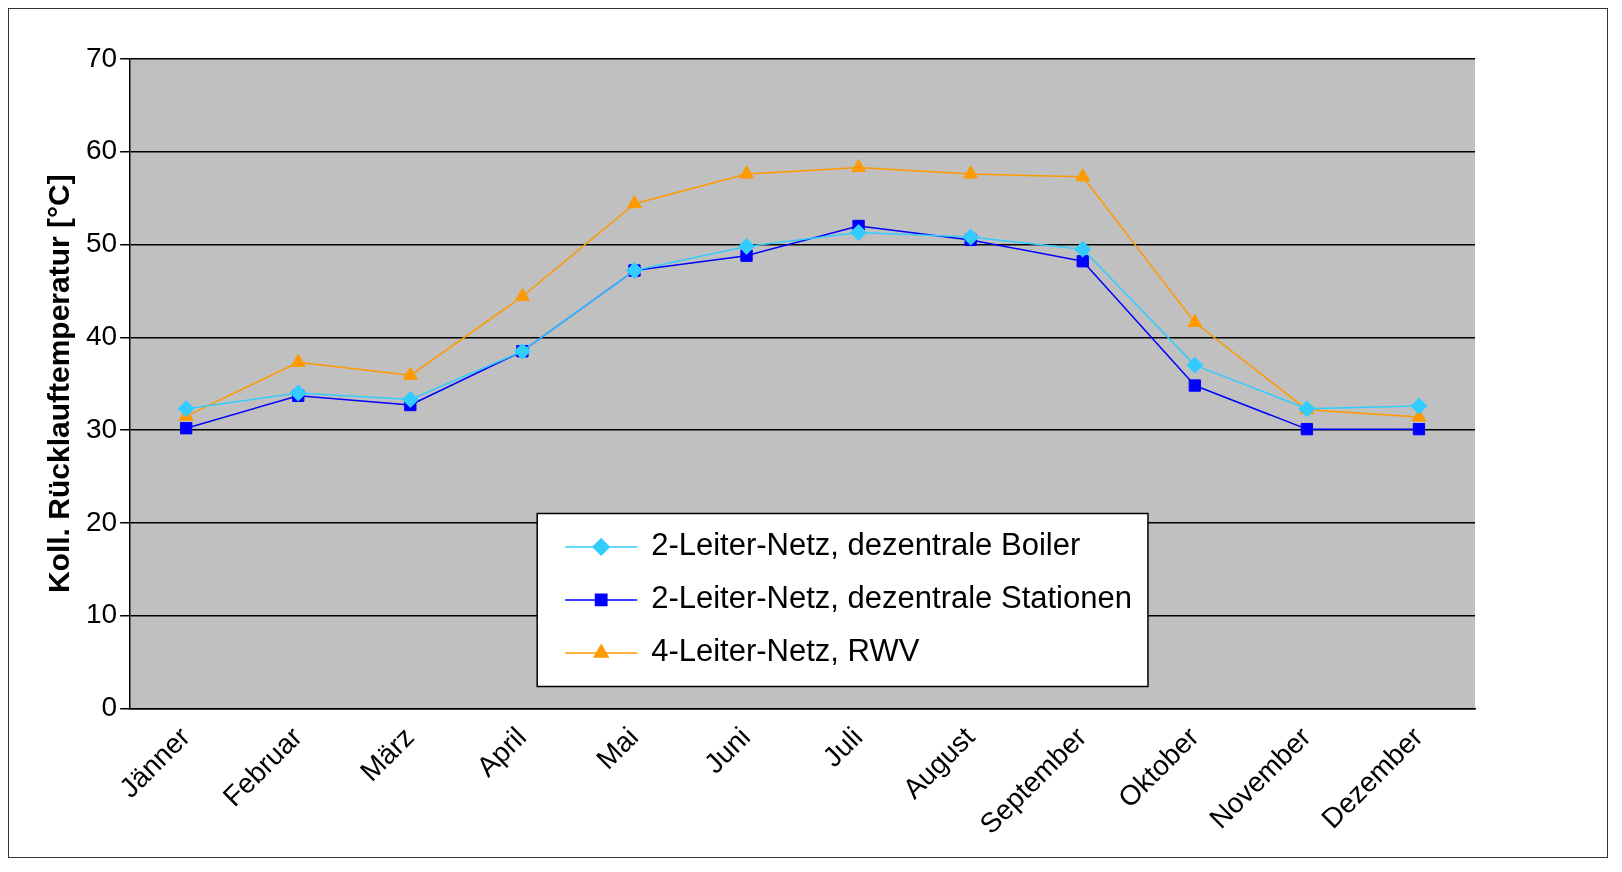 The width and height of the screenshot is (1622, 872). What do you see at coordinates (101, 336) in the screenshot?
I see `y-tick-label: 40` at bounding box center [101, 336].